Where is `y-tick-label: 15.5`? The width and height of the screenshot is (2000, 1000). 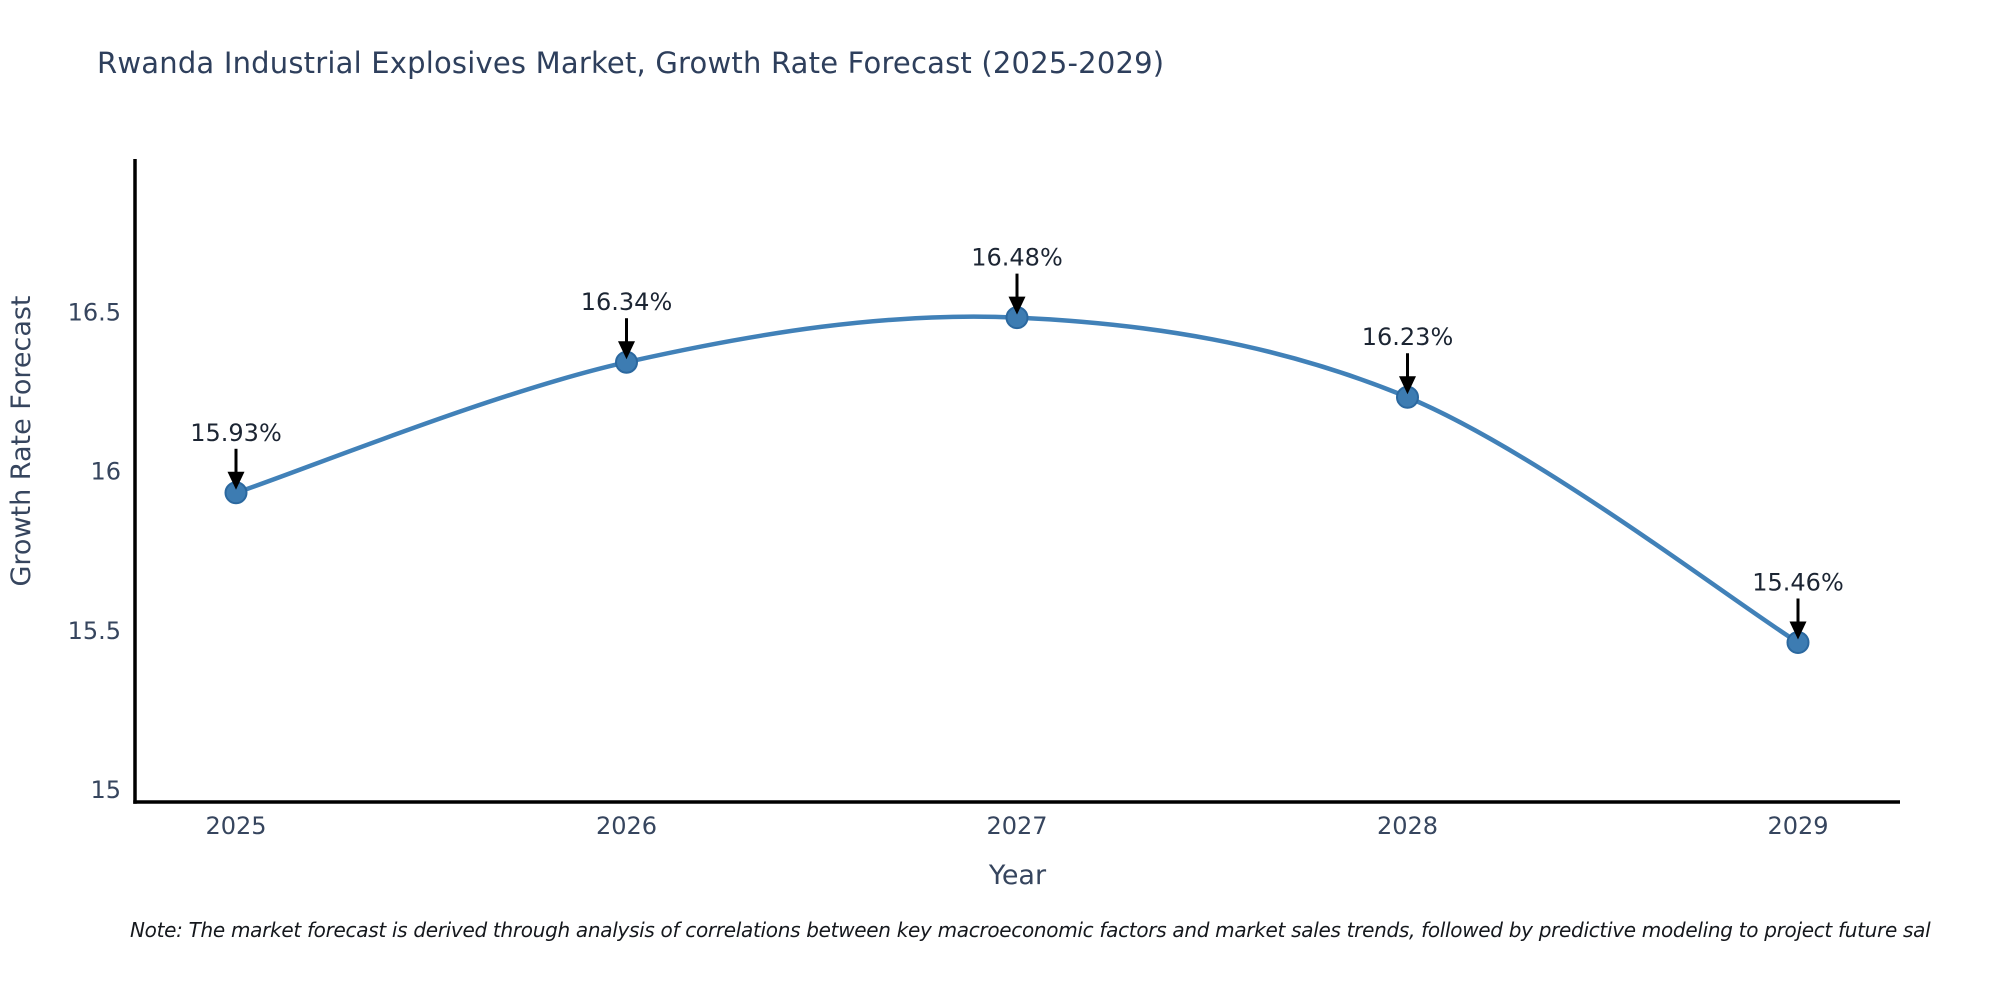
y-tick-label: 15.5 is located at coordinates (94, 631).